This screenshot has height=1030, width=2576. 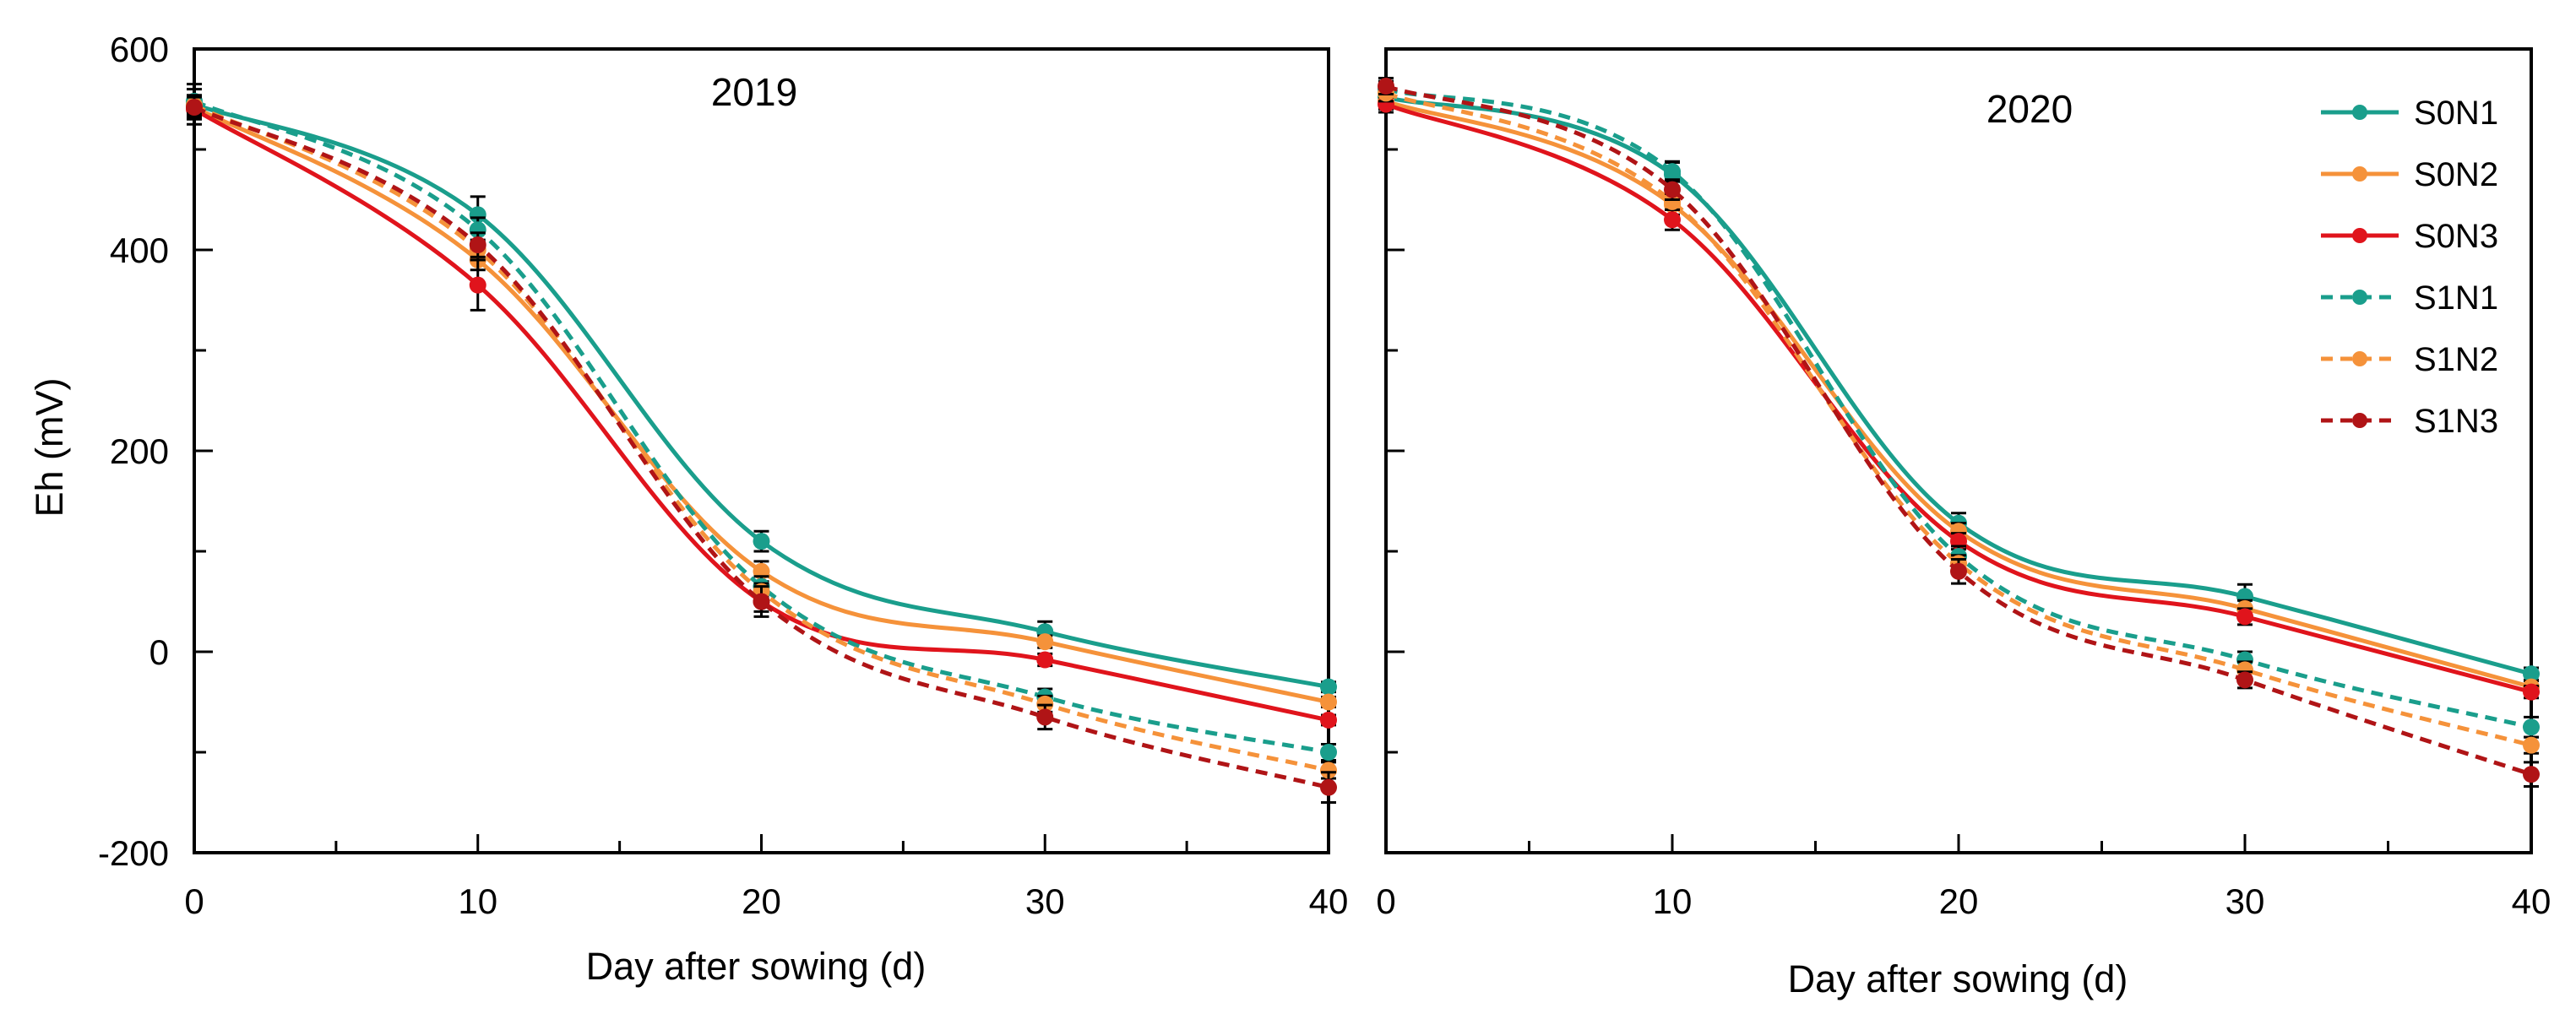 I want to click on legend-label: S0N1, so click(x=2456, y=114).